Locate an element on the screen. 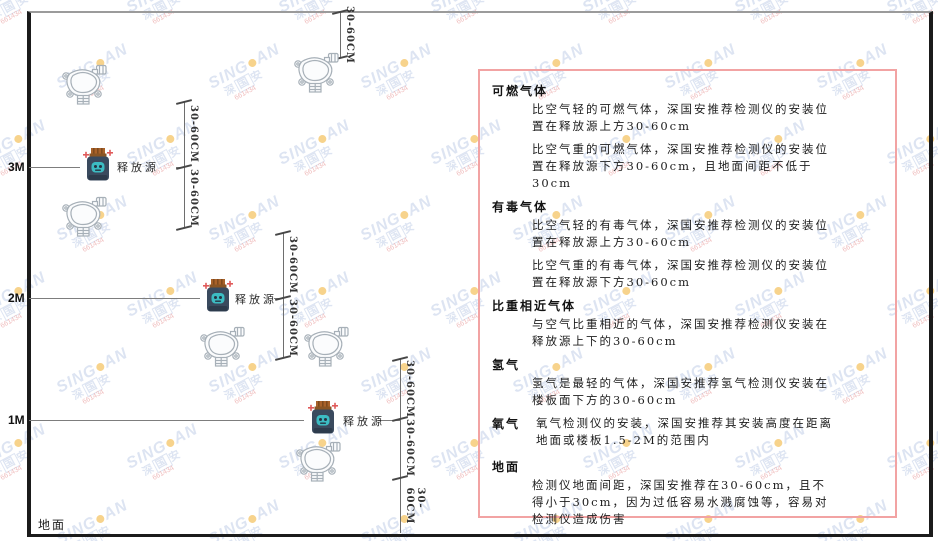 This screenshot has width=938, height=541. panel-heading: 地面 is located at coordinates (506, 467).